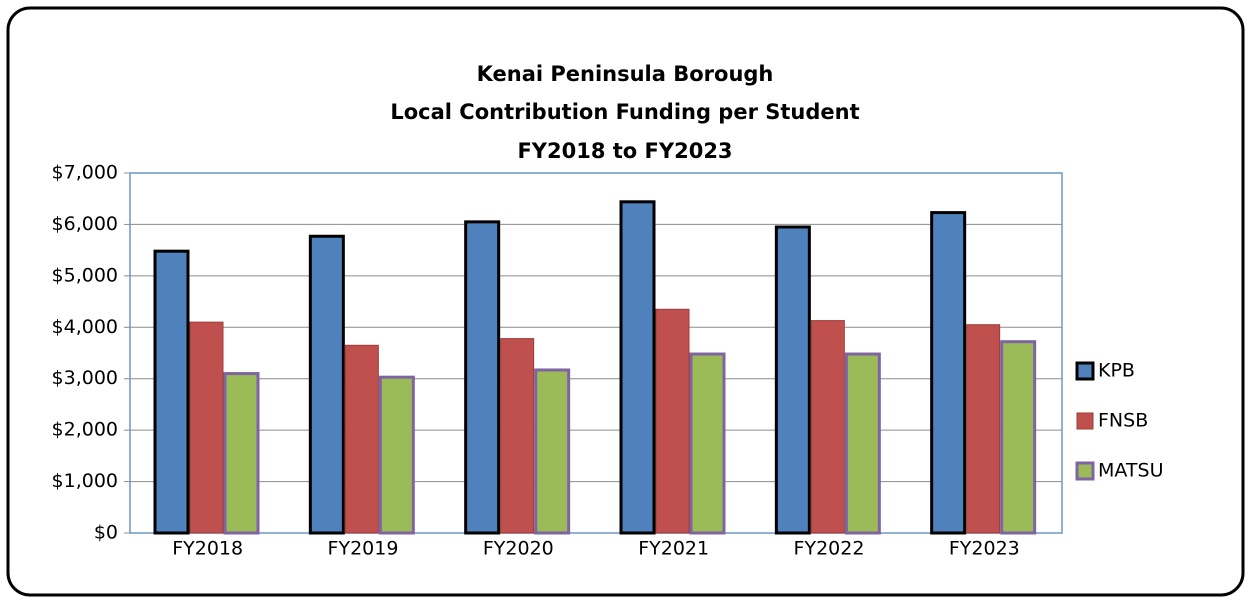  I want to click on x-tick-label: FY2020, so click(518, 549).